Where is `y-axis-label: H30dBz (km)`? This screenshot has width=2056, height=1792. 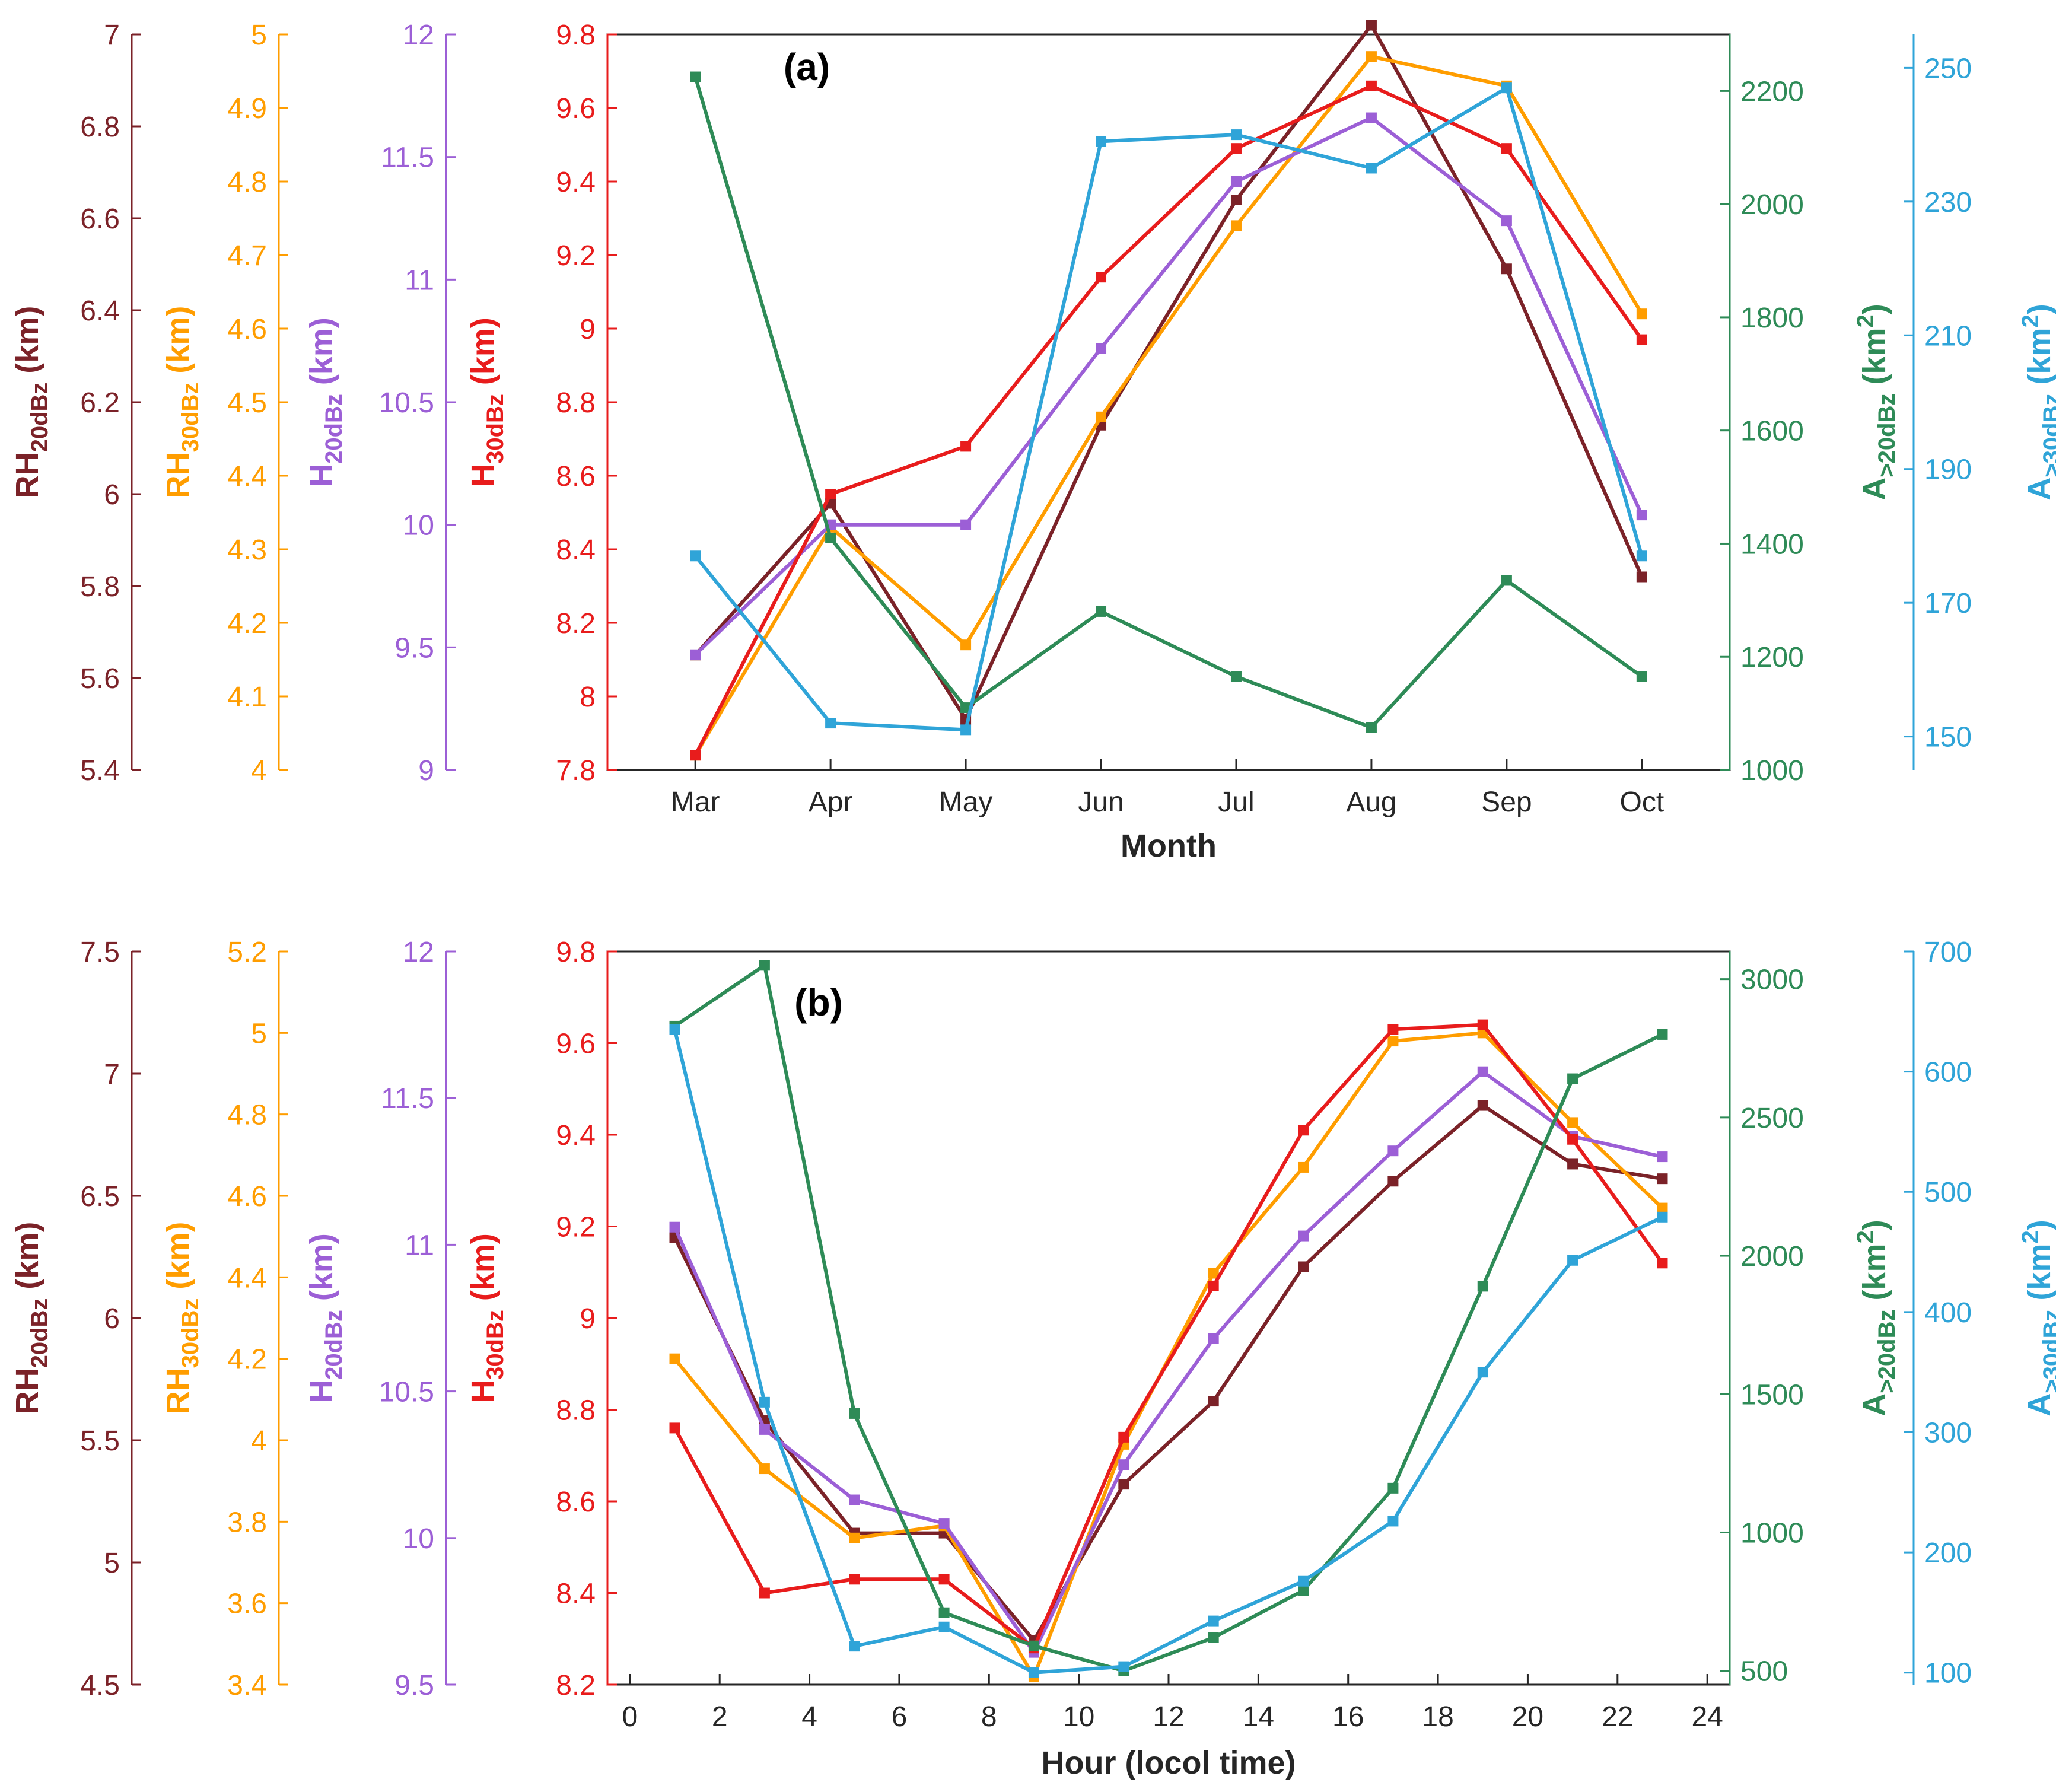
y-axis-label: H30dBz (km) is located at coordinates (486, 1318).